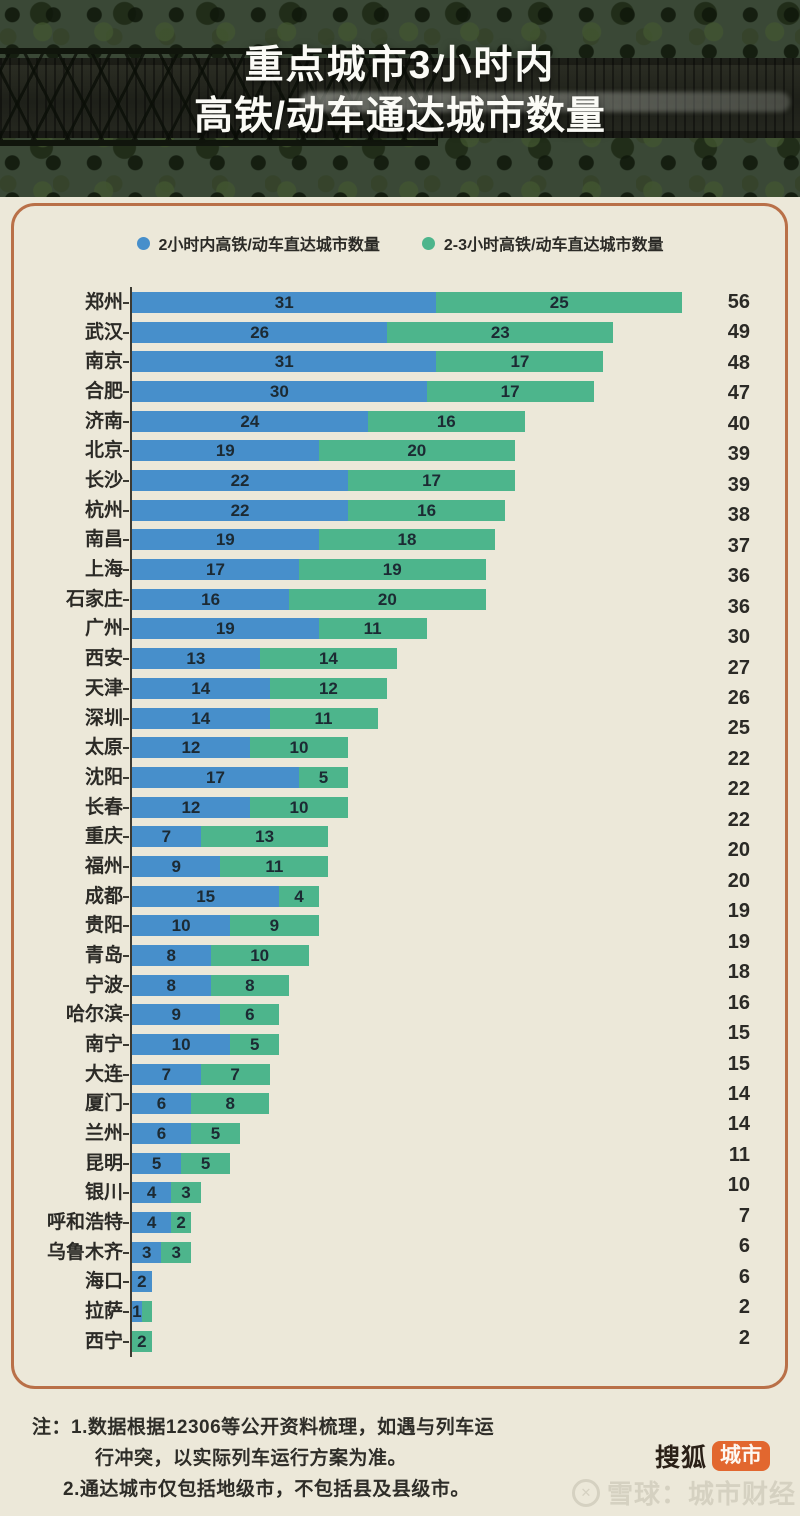 The width and height of the screenshot is (800, 1516). I want to click on bar-row: 长春 12 10, so click(400, 807).